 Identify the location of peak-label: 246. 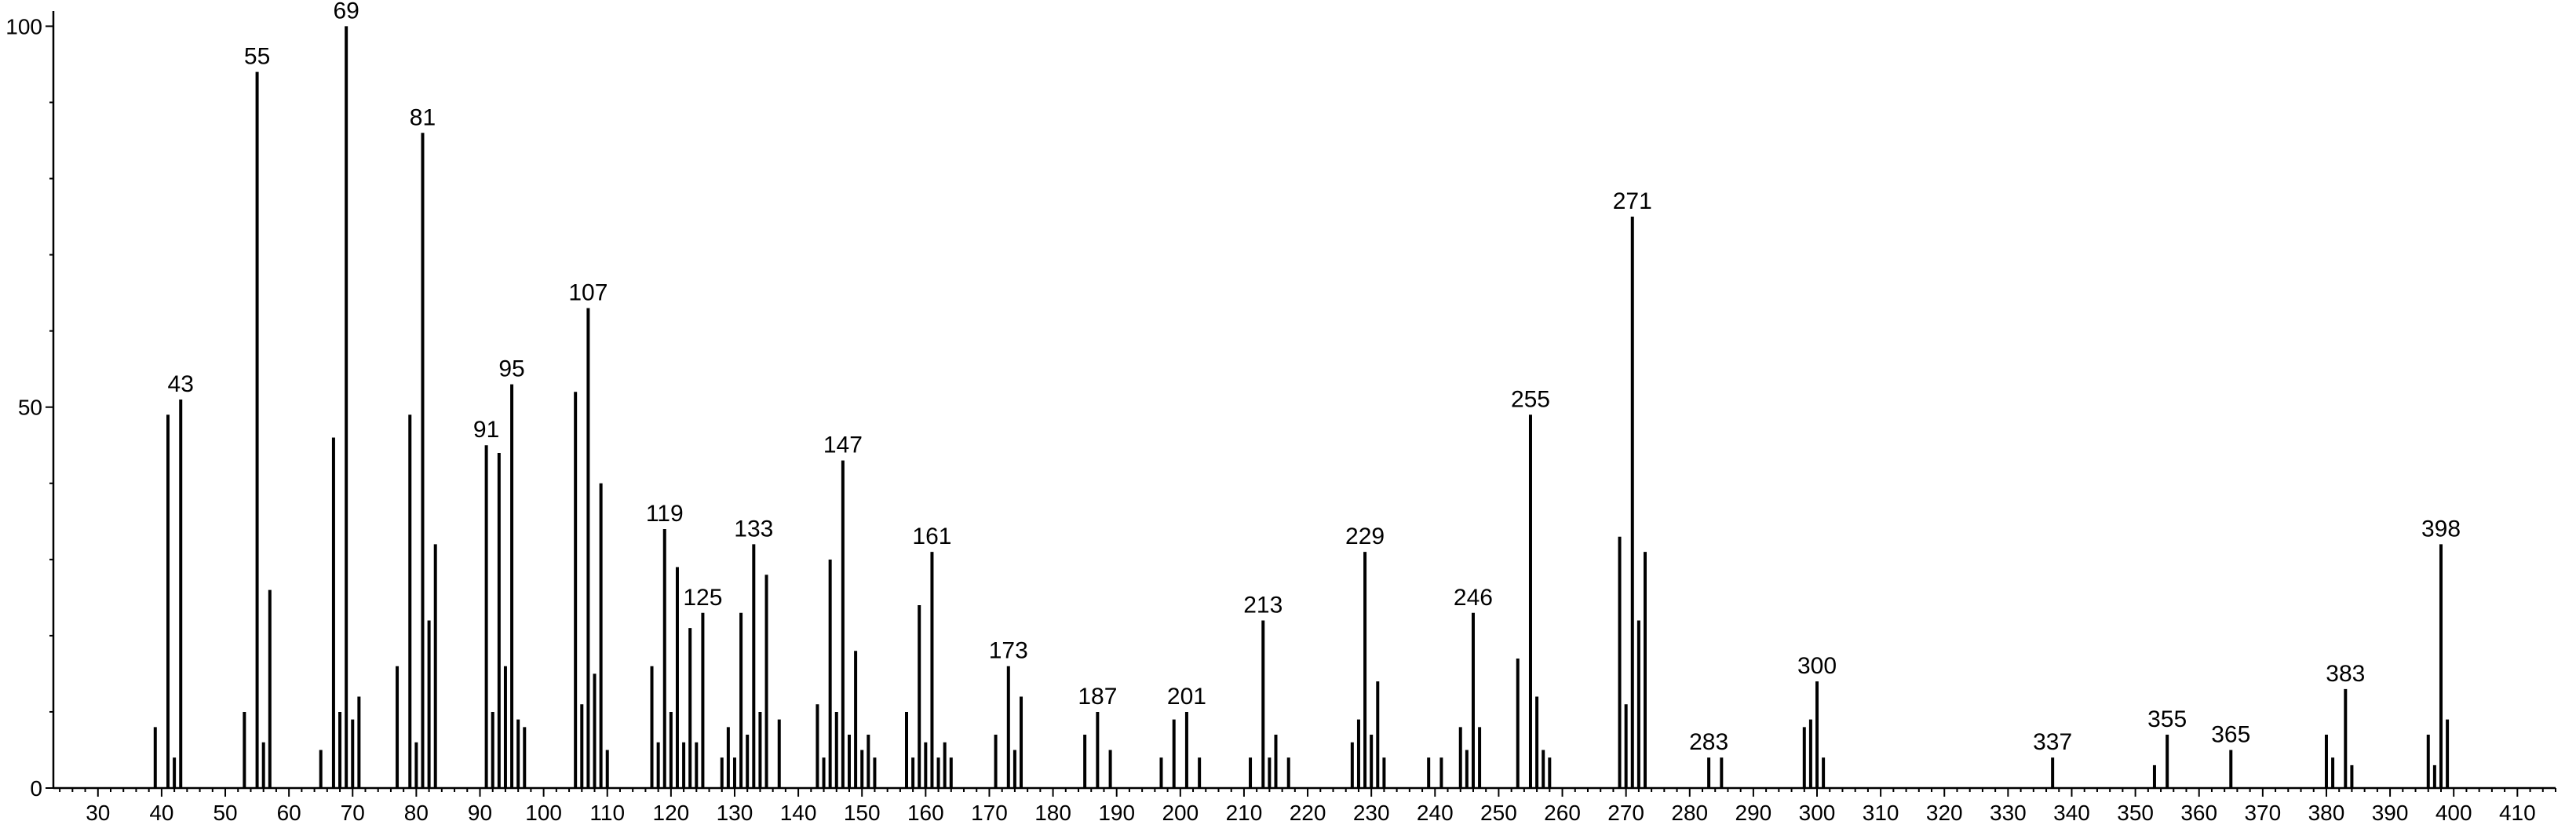
(1473, 598).